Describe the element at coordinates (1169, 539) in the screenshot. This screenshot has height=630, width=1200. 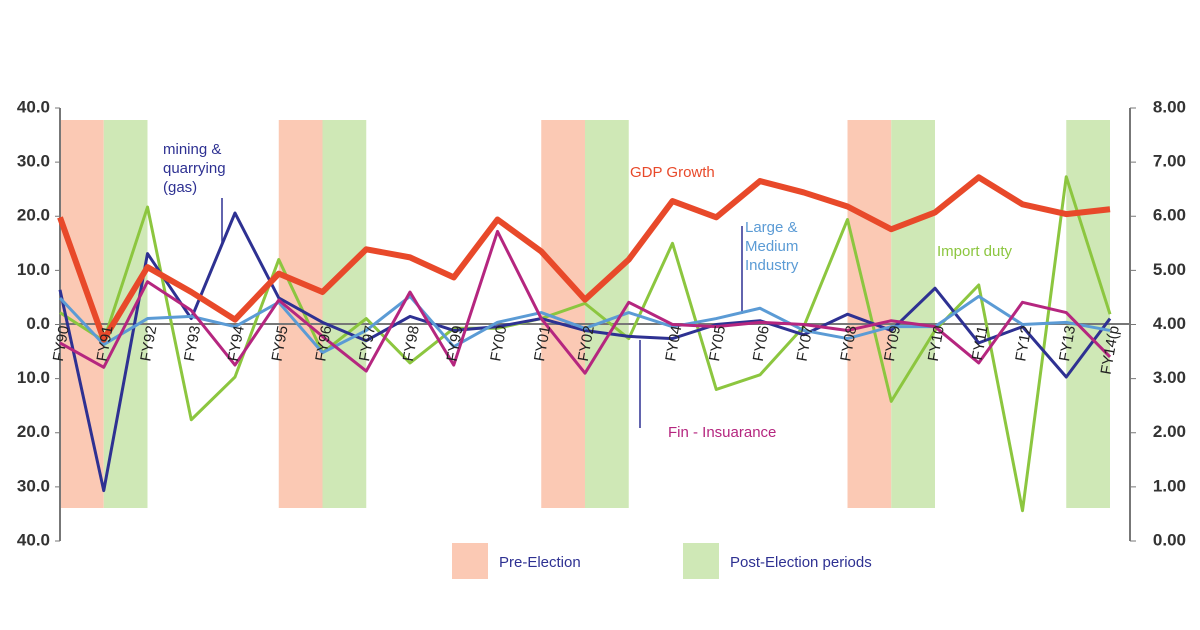
I see `y2-tick-label: 0.00` at that location.